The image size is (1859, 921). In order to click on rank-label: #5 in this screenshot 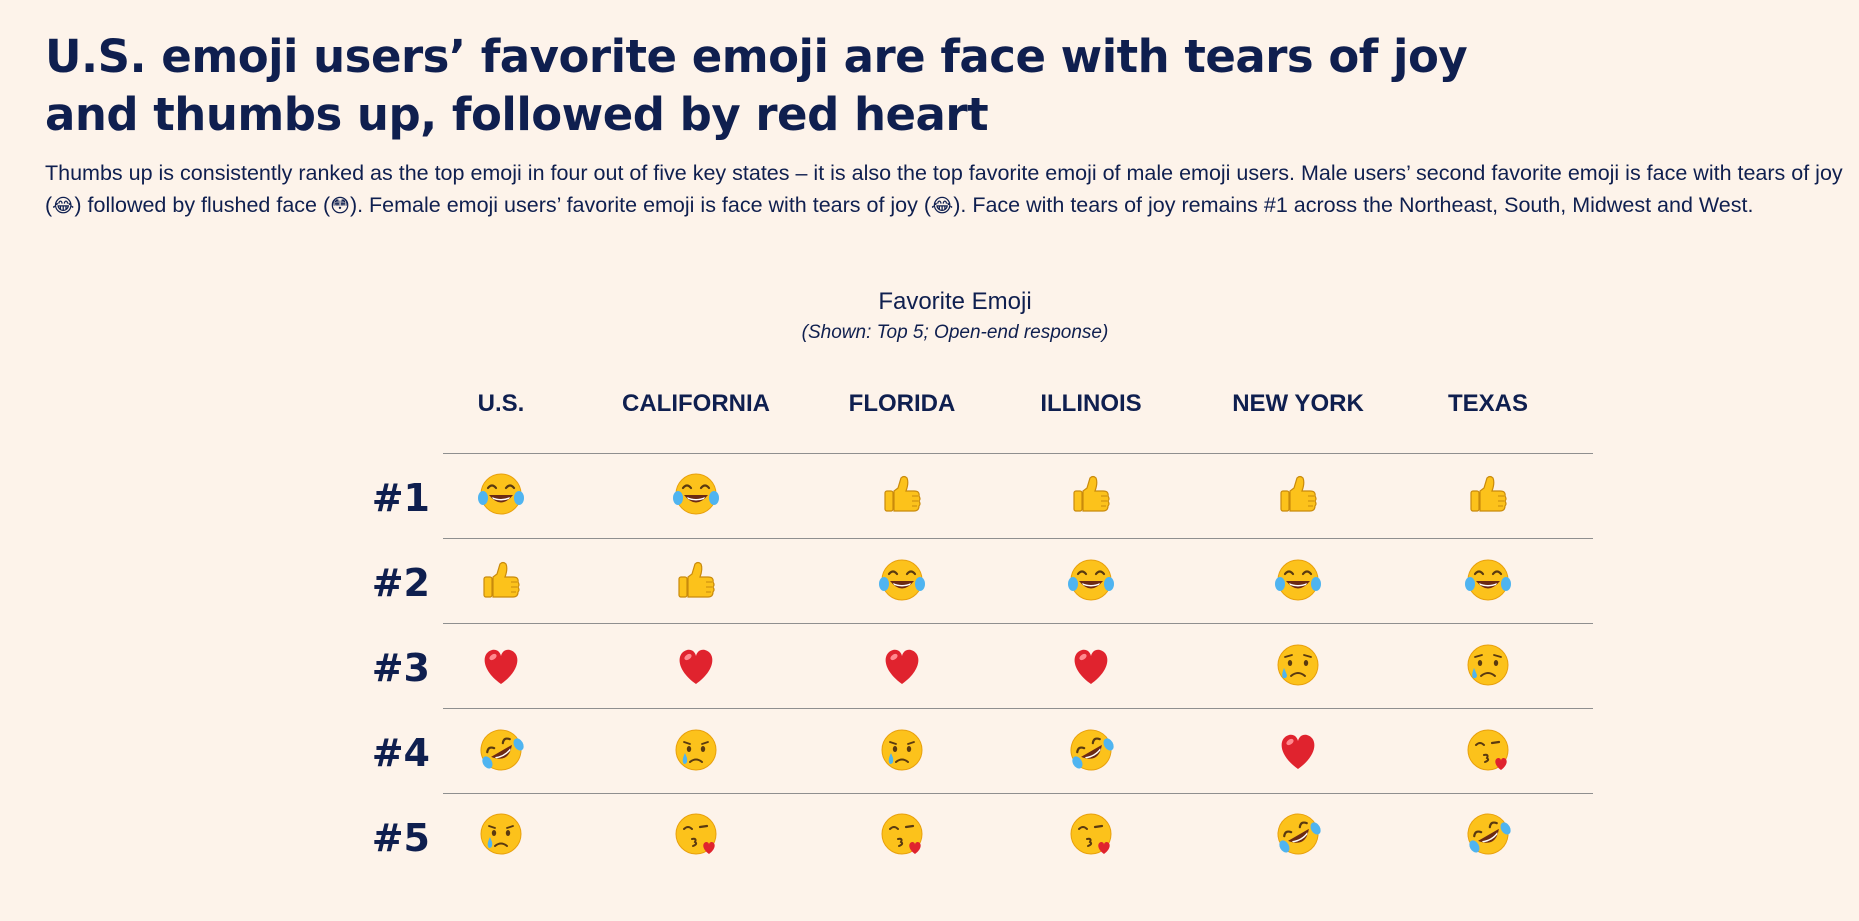, I will do `click(400, 838)`.